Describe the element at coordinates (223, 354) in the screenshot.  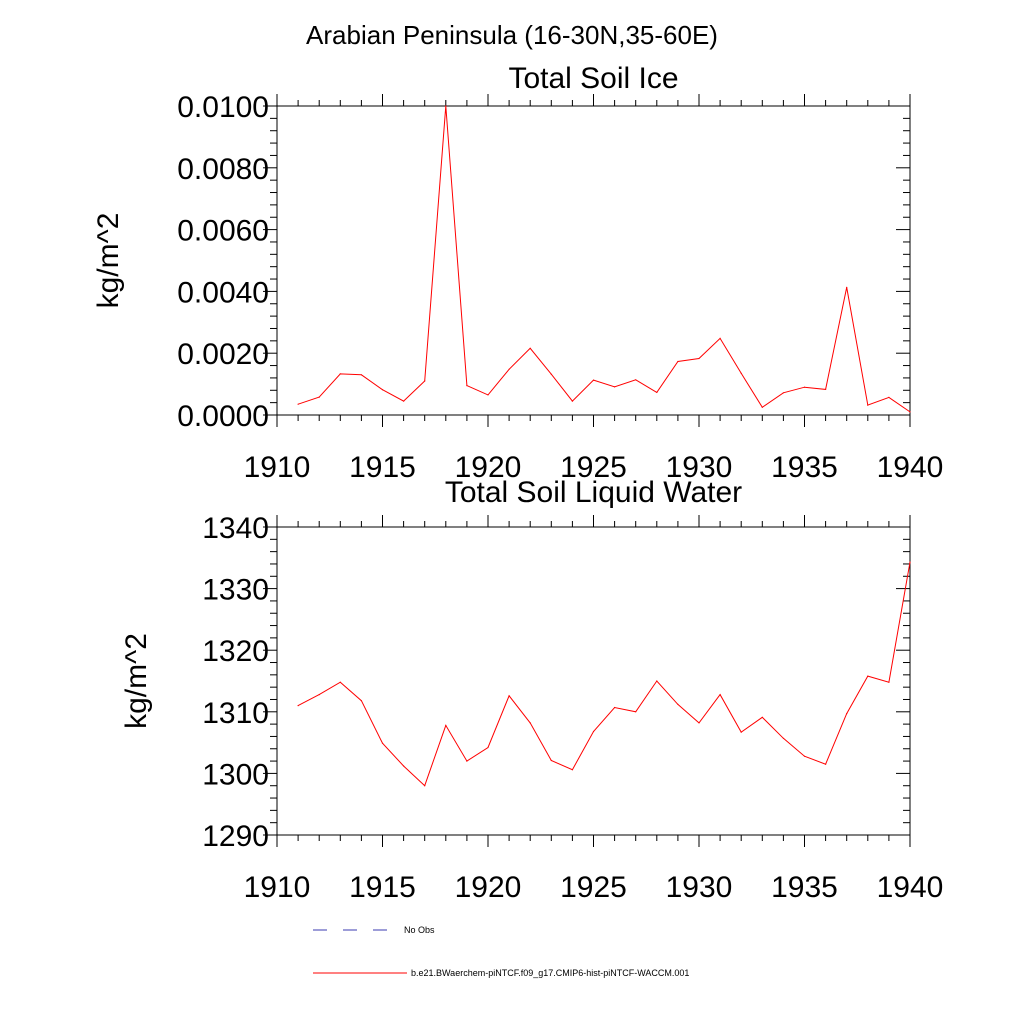
I see `y-tick-label: 0.0020` at that location.